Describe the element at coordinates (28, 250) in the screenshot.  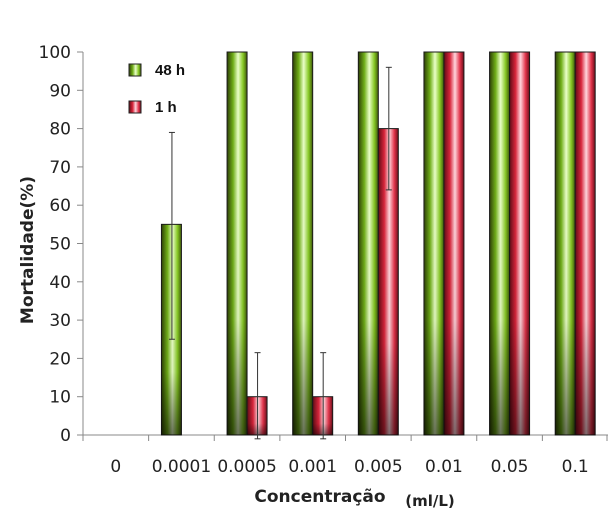
I see `y-axis-title: Mortalidade(%)` at that location.